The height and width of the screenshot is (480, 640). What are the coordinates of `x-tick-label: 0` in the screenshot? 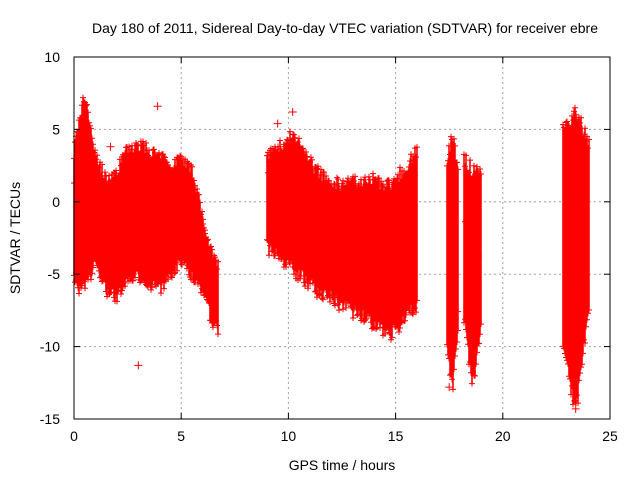 It's located at (74, 436).